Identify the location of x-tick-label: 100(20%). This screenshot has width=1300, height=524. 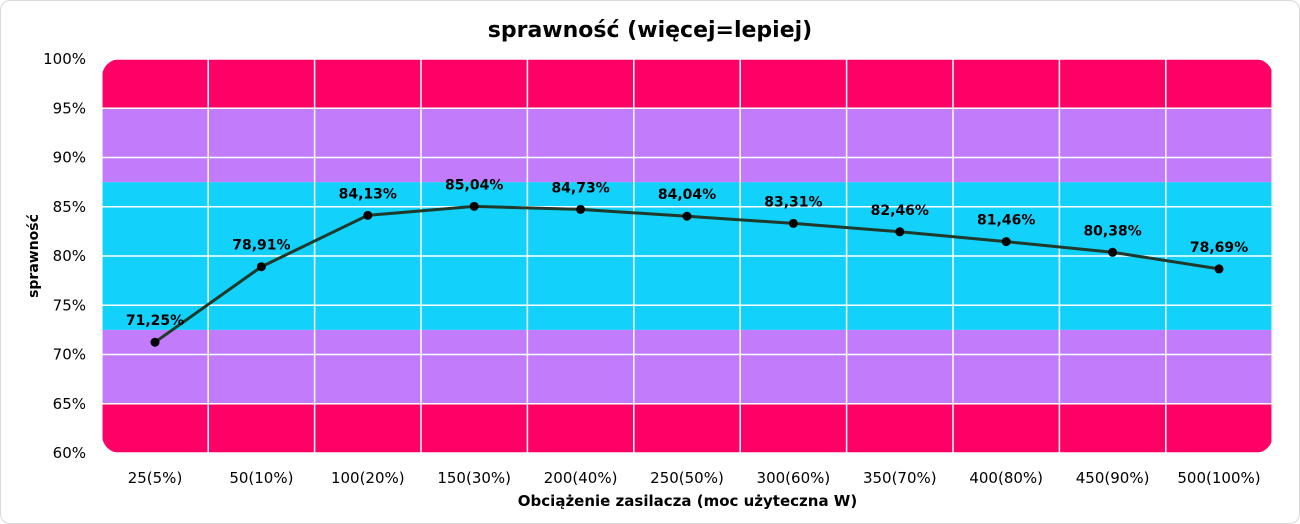
(368, 478).